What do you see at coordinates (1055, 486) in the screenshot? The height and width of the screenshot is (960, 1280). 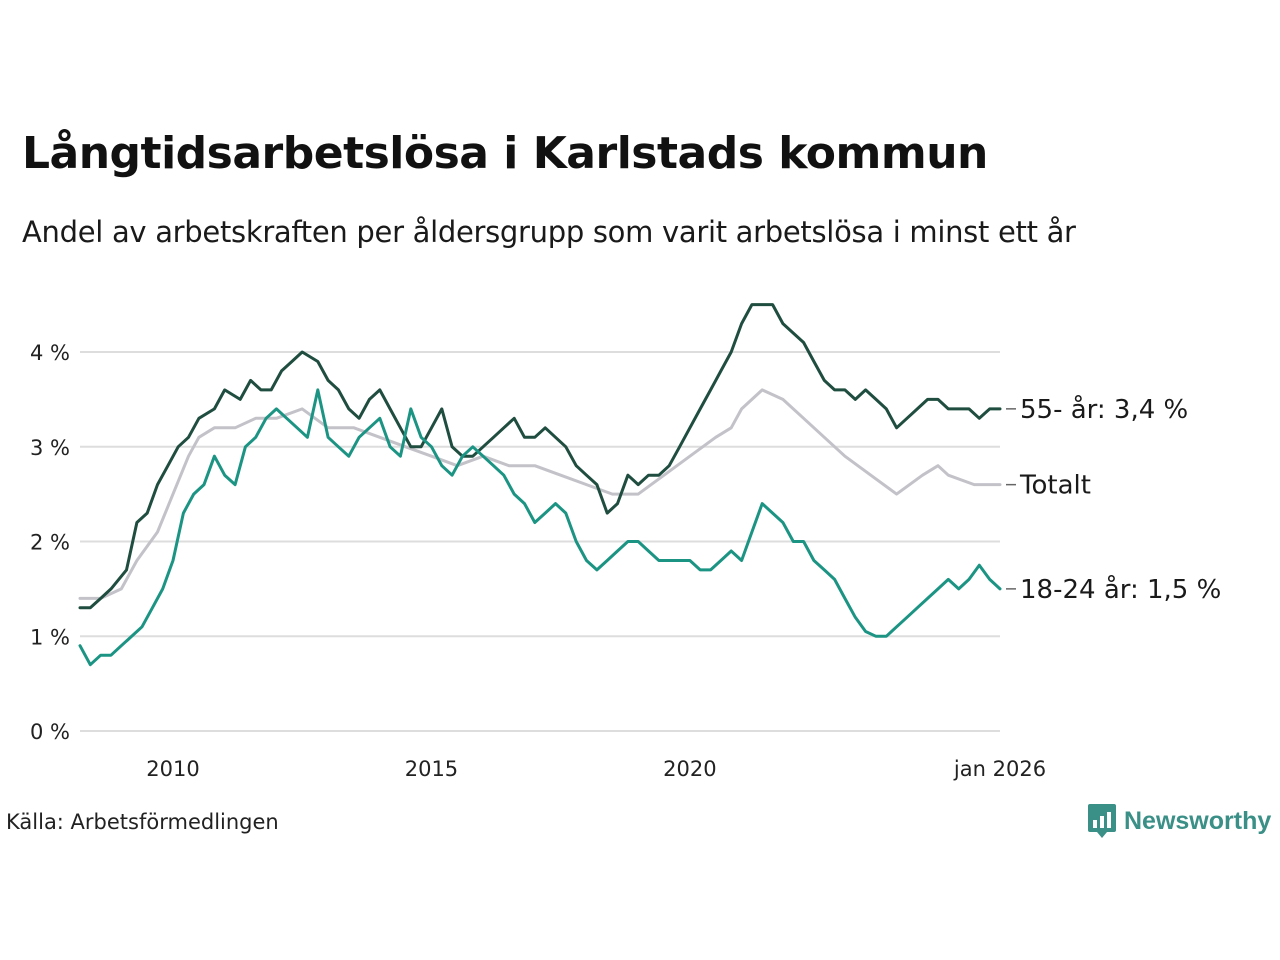 I see `series-label-total: Totalt` at bounding box center [1055, 486].